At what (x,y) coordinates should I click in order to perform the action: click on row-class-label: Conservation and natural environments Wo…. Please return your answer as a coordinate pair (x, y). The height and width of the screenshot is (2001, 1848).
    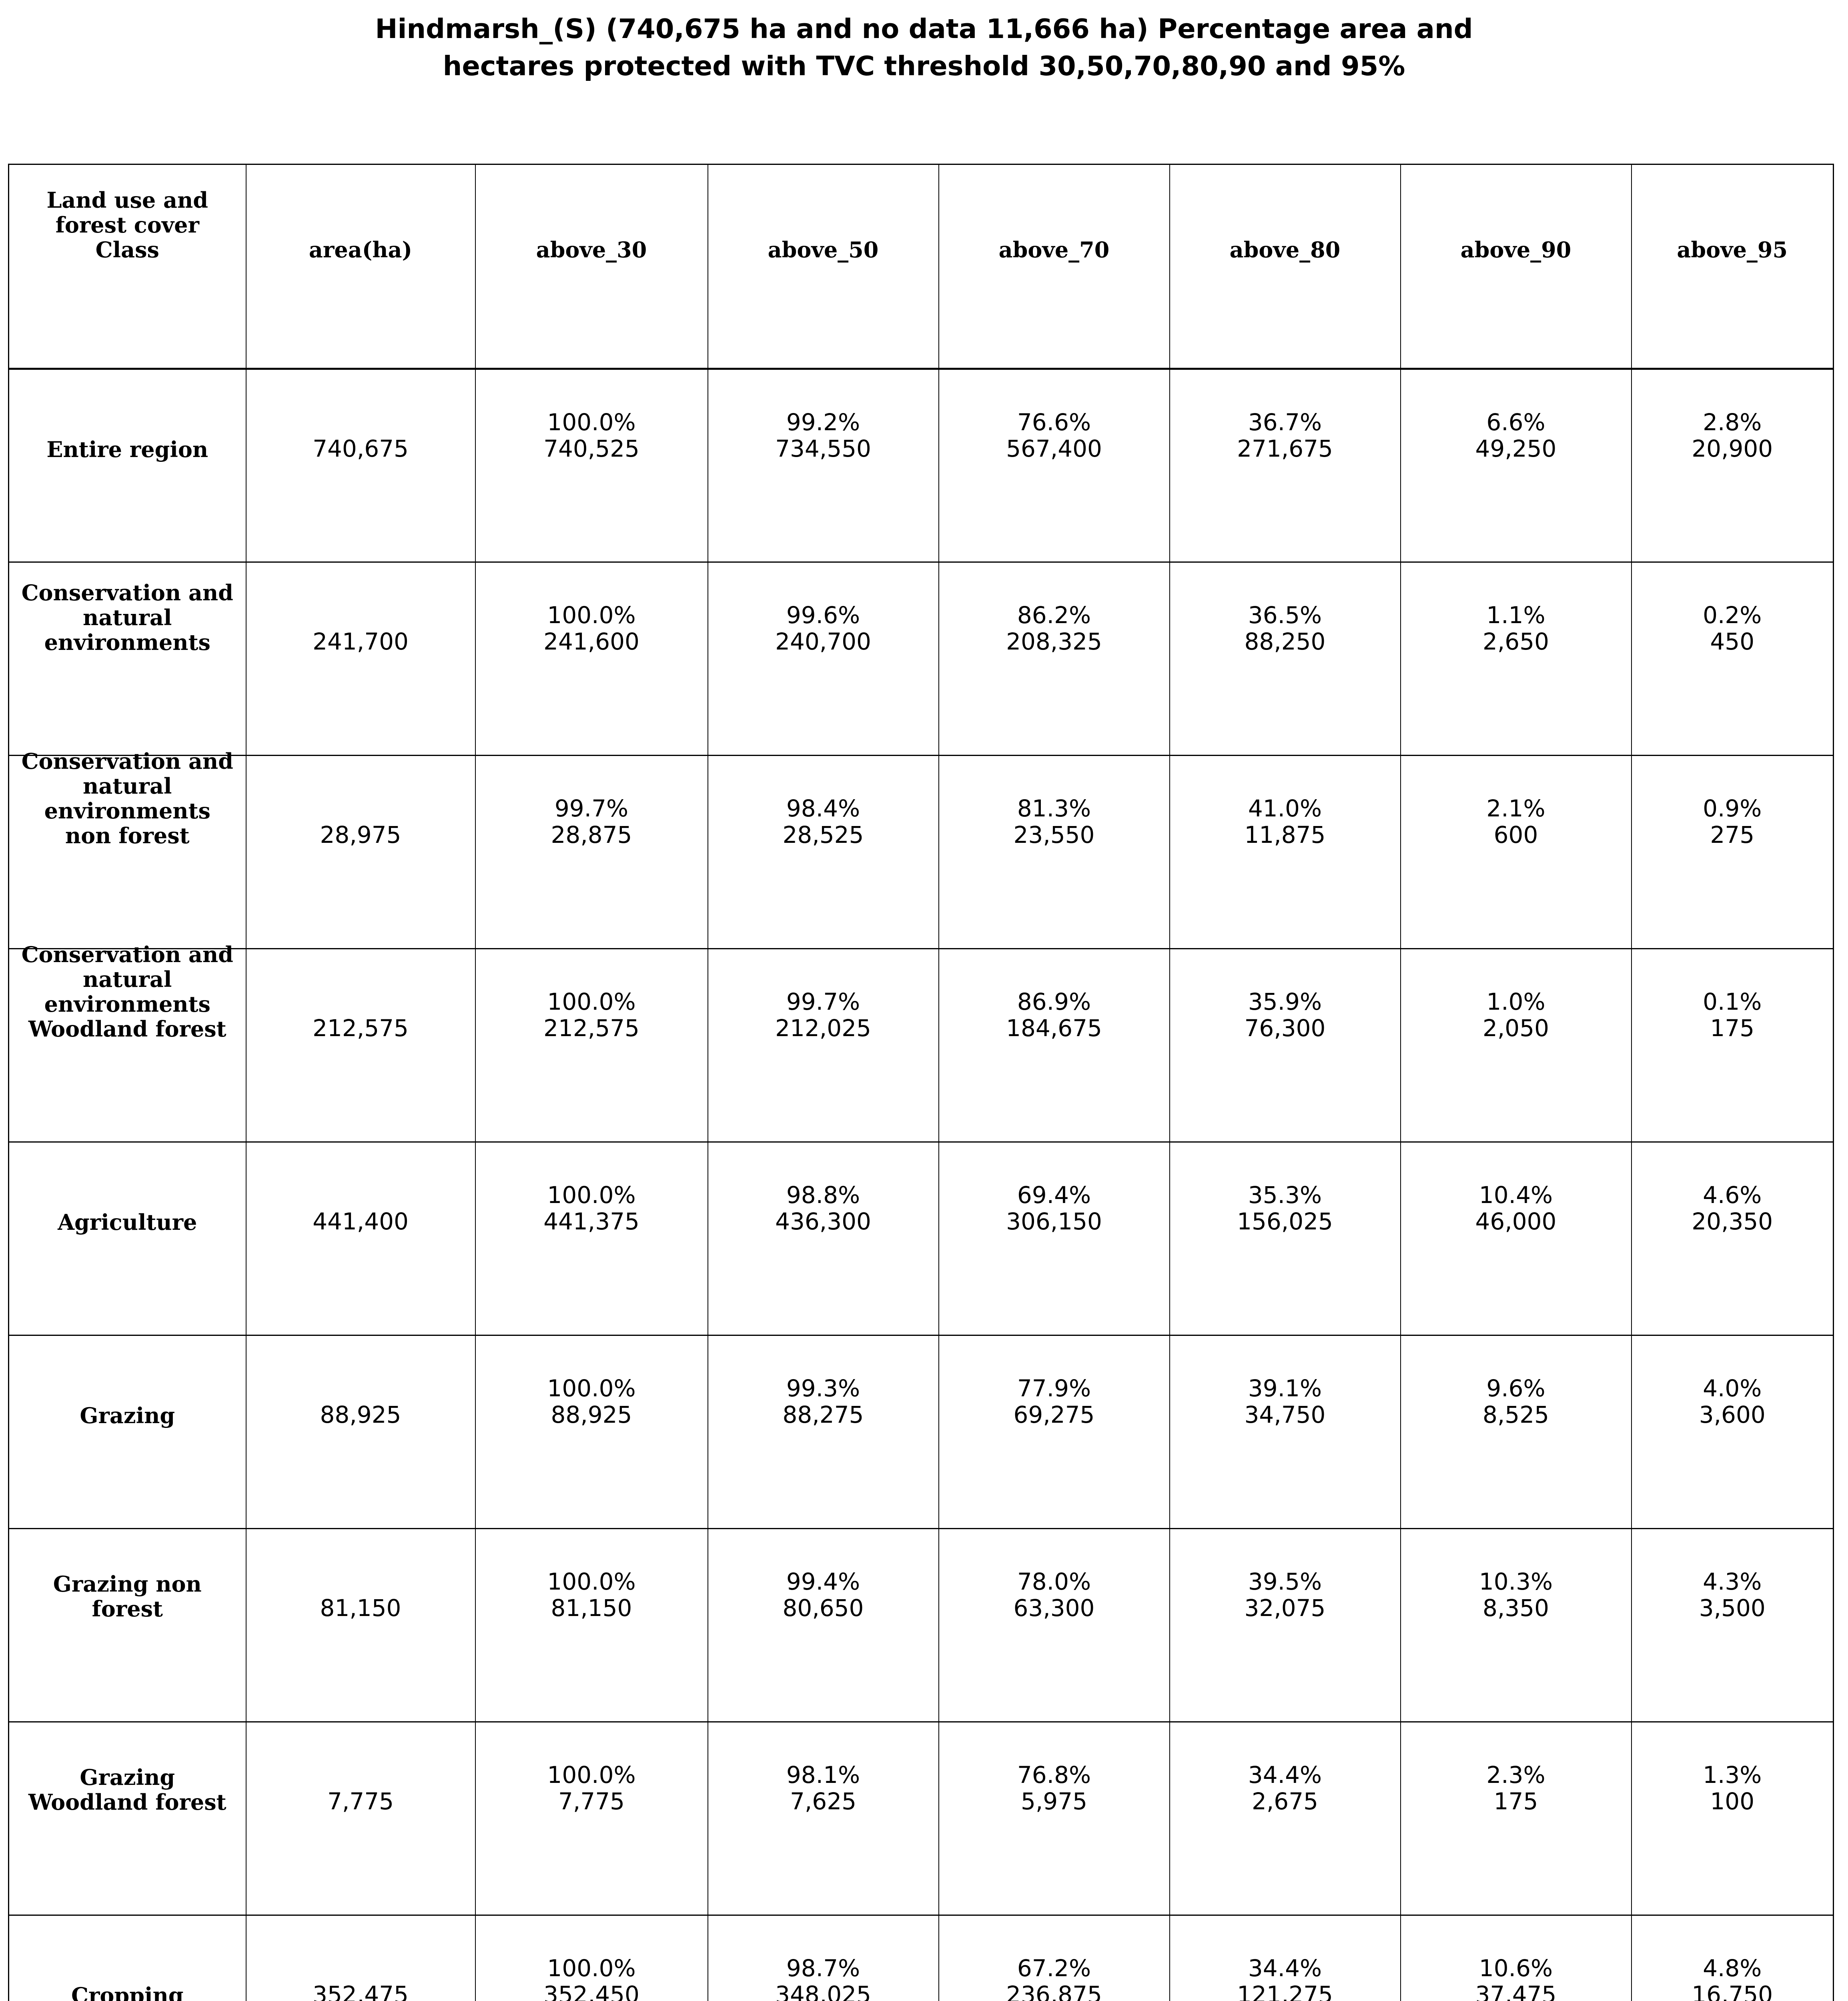
    Looking at the image, I should click on (127, 1042).